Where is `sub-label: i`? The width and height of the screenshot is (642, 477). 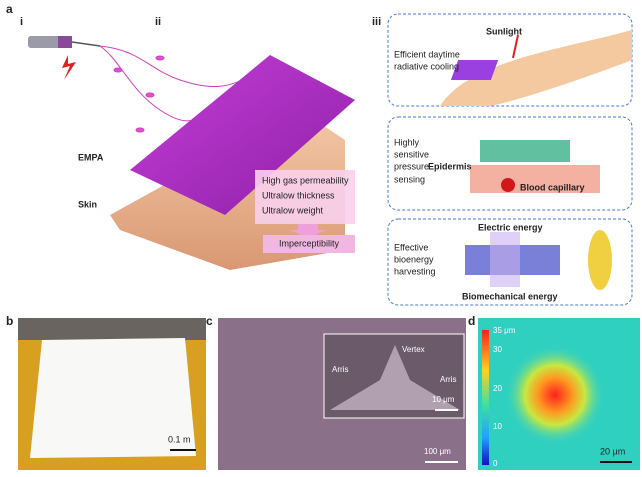
sub-label: i is located at coordinates (21, 22).